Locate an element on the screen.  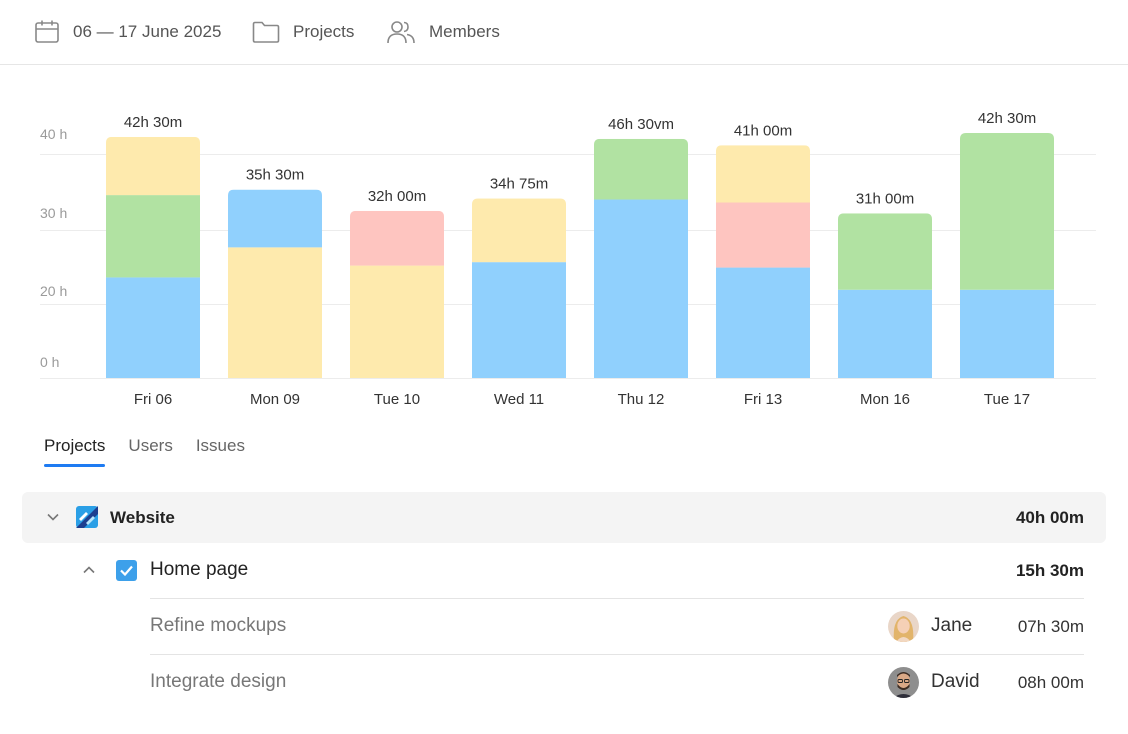
bar-total-label: 41h 00m is located at coordinates (763, 130).